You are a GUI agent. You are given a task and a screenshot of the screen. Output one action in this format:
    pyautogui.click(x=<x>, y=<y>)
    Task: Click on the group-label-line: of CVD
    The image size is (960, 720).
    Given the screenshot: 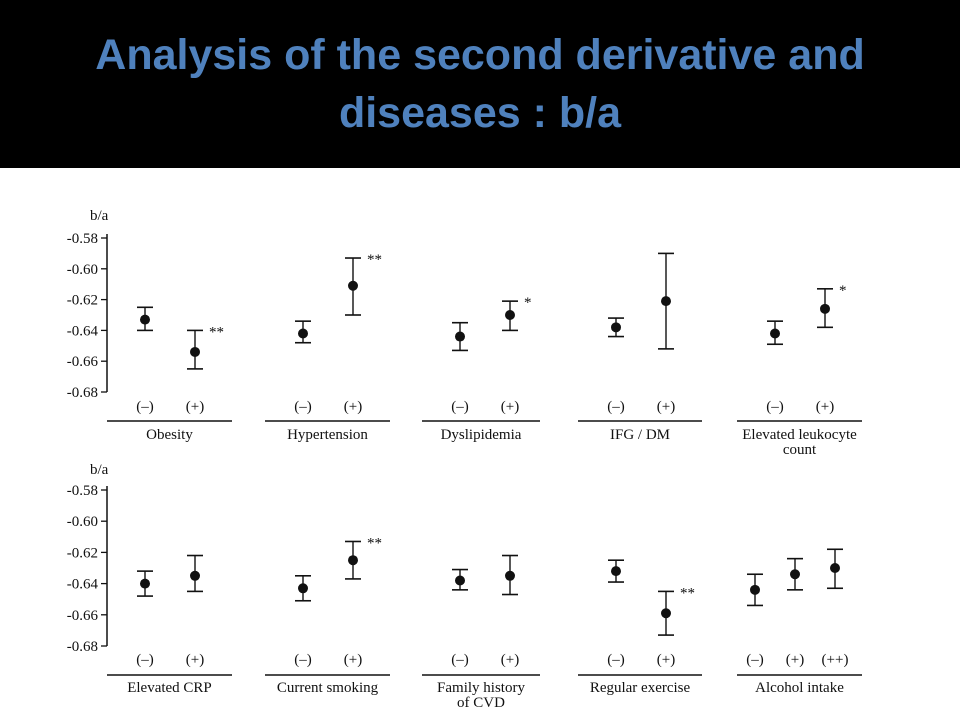 What is the action you would take?
    pyautogui.click(x=481, y=703)
    